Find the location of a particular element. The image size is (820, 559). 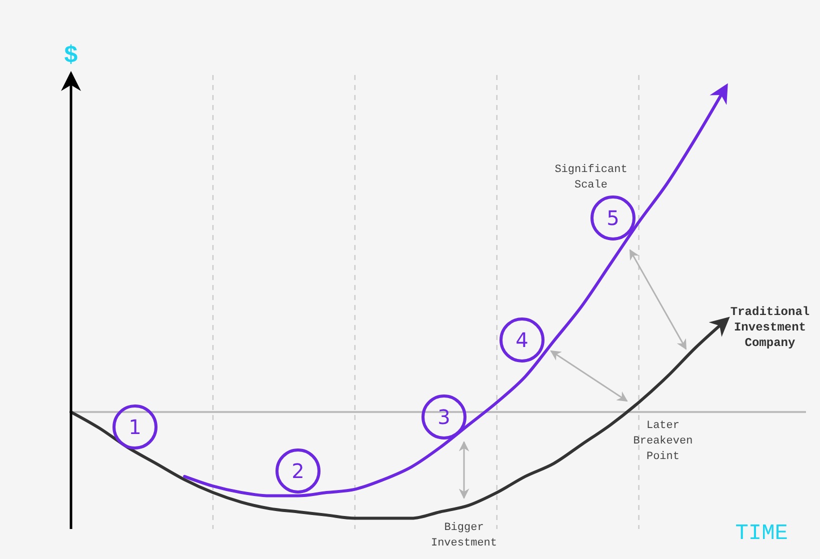

x-axis-title: TIME is located at coordinates (761, 533).